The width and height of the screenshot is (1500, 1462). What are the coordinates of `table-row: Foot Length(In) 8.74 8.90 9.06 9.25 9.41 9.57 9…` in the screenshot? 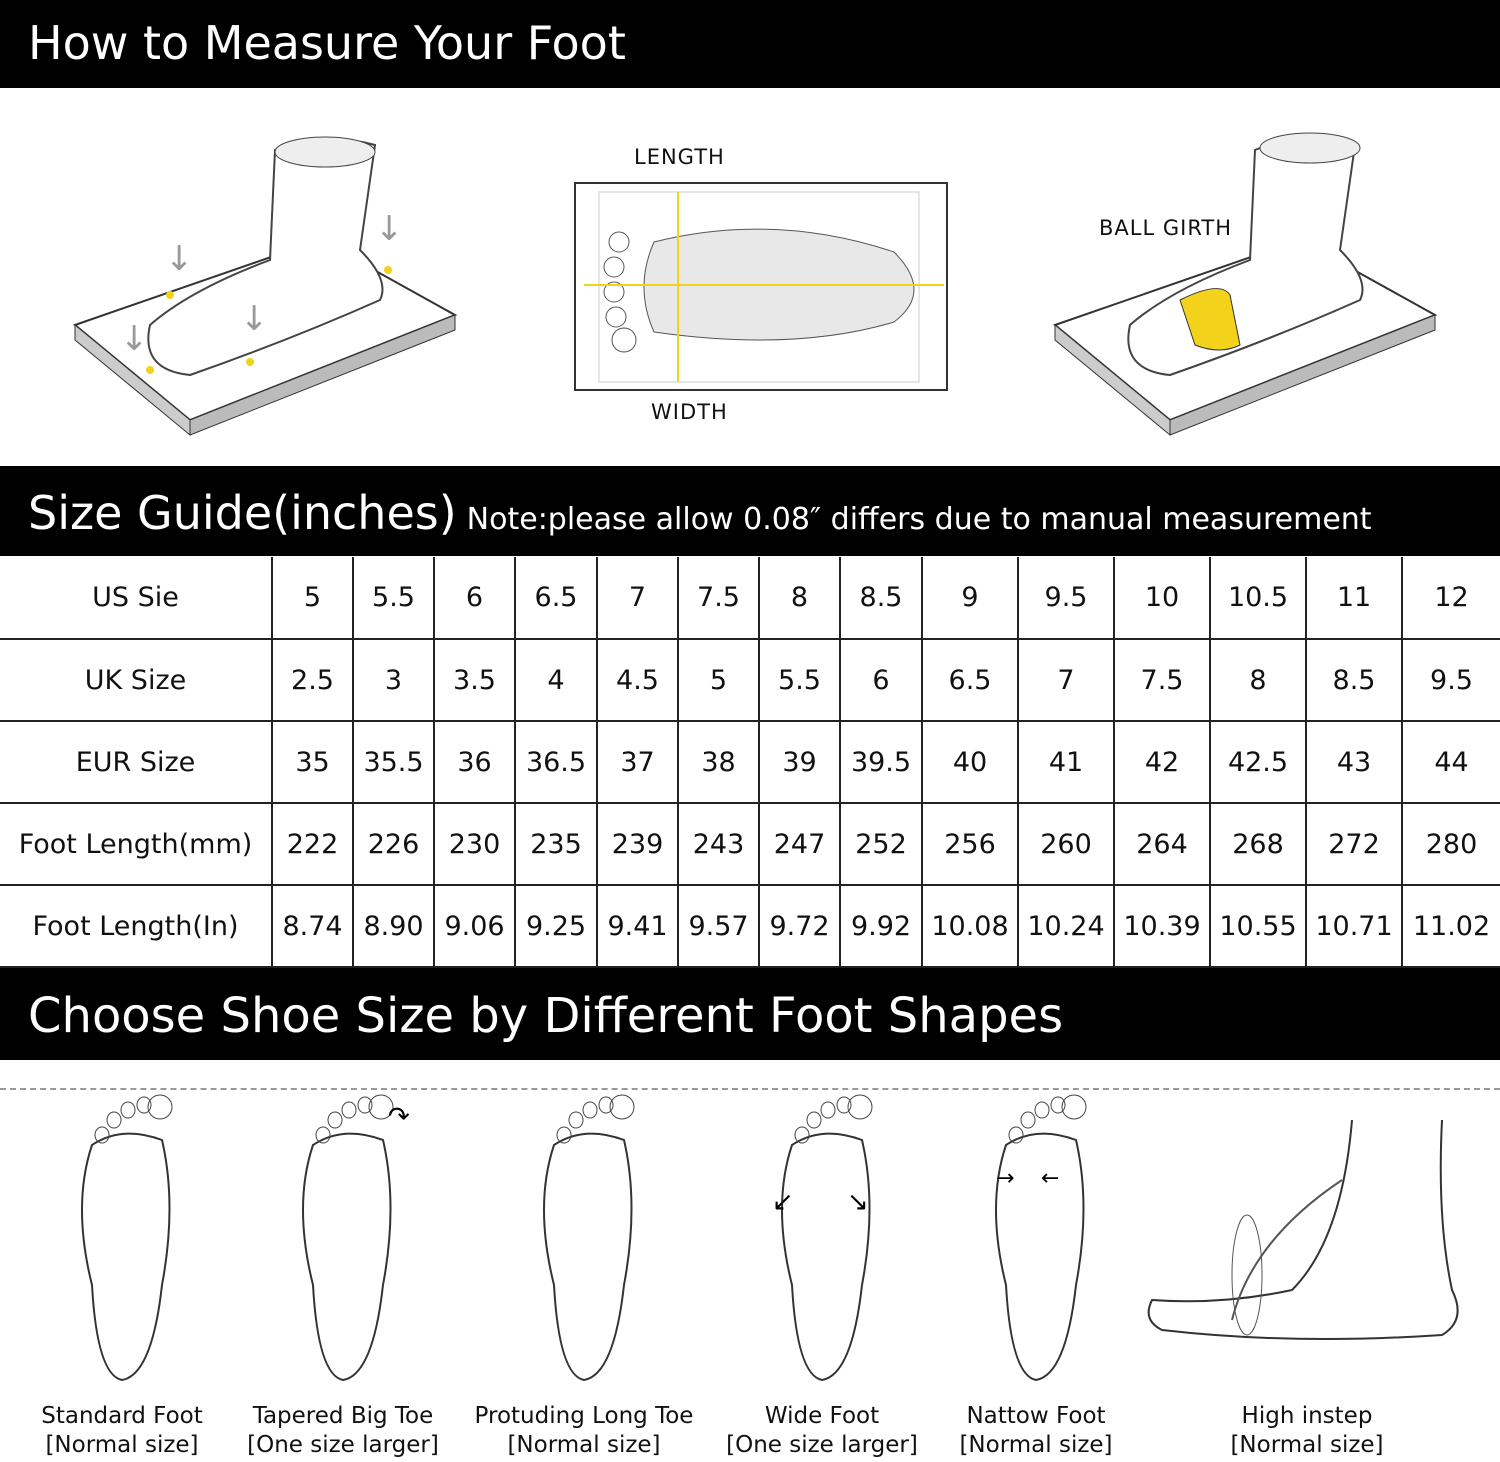 It's located at (750, 926).